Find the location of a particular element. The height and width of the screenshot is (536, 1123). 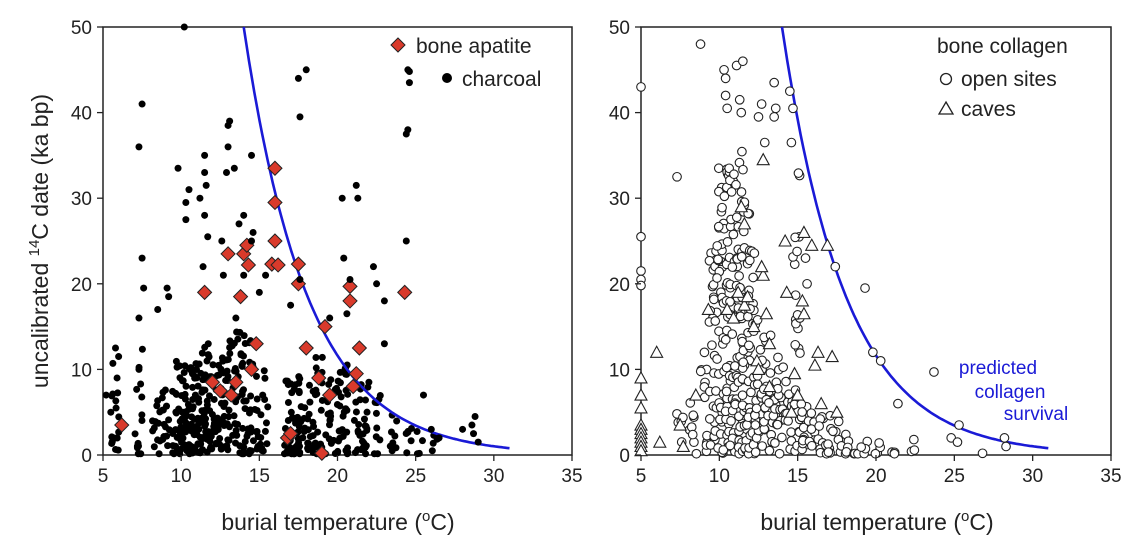

x-tick-label: 10 is located at coordinates (719, 476).